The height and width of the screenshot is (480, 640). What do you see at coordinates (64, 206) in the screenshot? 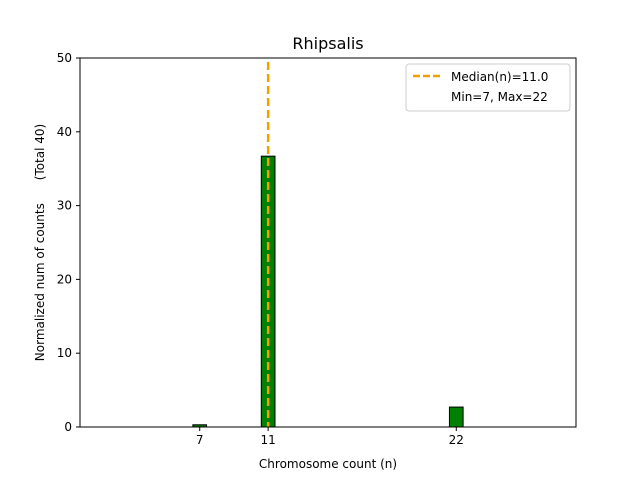
I see `y-tick-label-30: 30` at bounding box center [64, 206].